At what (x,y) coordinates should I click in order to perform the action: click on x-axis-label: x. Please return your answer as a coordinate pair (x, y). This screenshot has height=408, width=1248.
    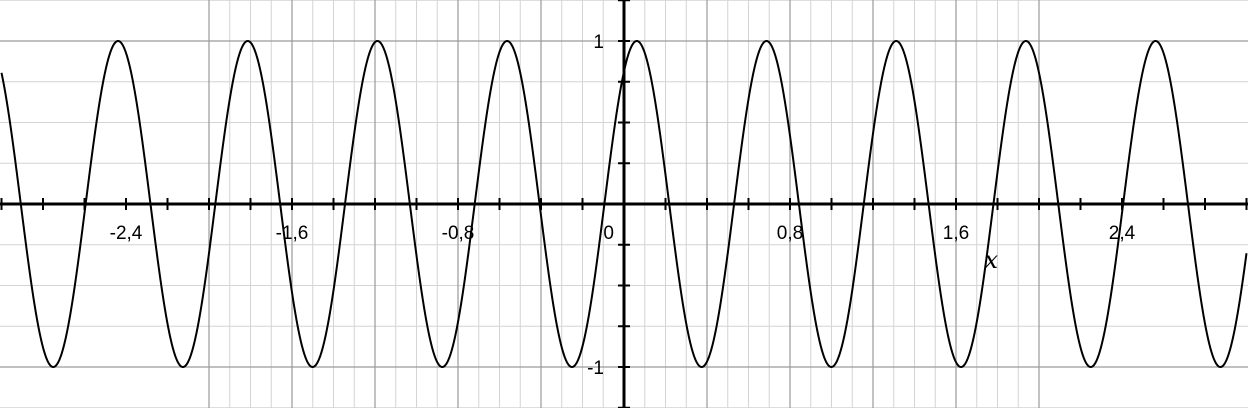
    Looking at the image, I should click on (992, 260).